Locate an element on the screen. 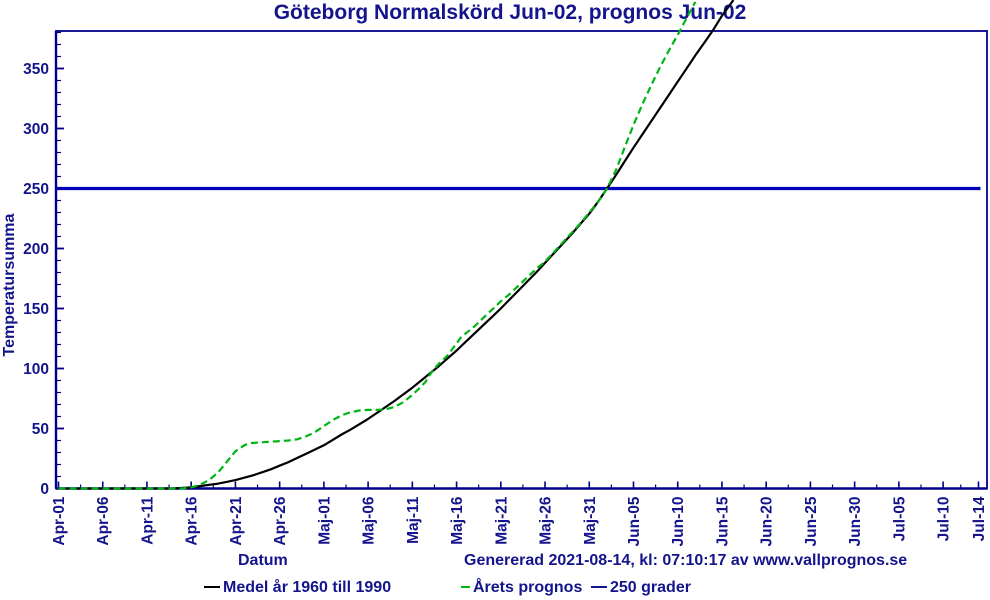 Image resolution: width=990 pixels, height=600 pixels. x-tick-label: Apr-01 is located at coordinates (59, 520).